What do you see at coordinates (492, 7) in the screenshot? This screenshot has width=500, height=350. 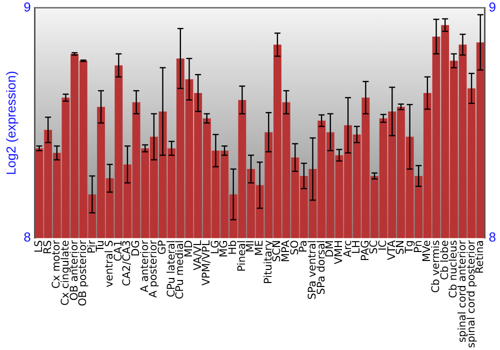 I see `y2-tick-label: 9` at bounding box center [492, 7].